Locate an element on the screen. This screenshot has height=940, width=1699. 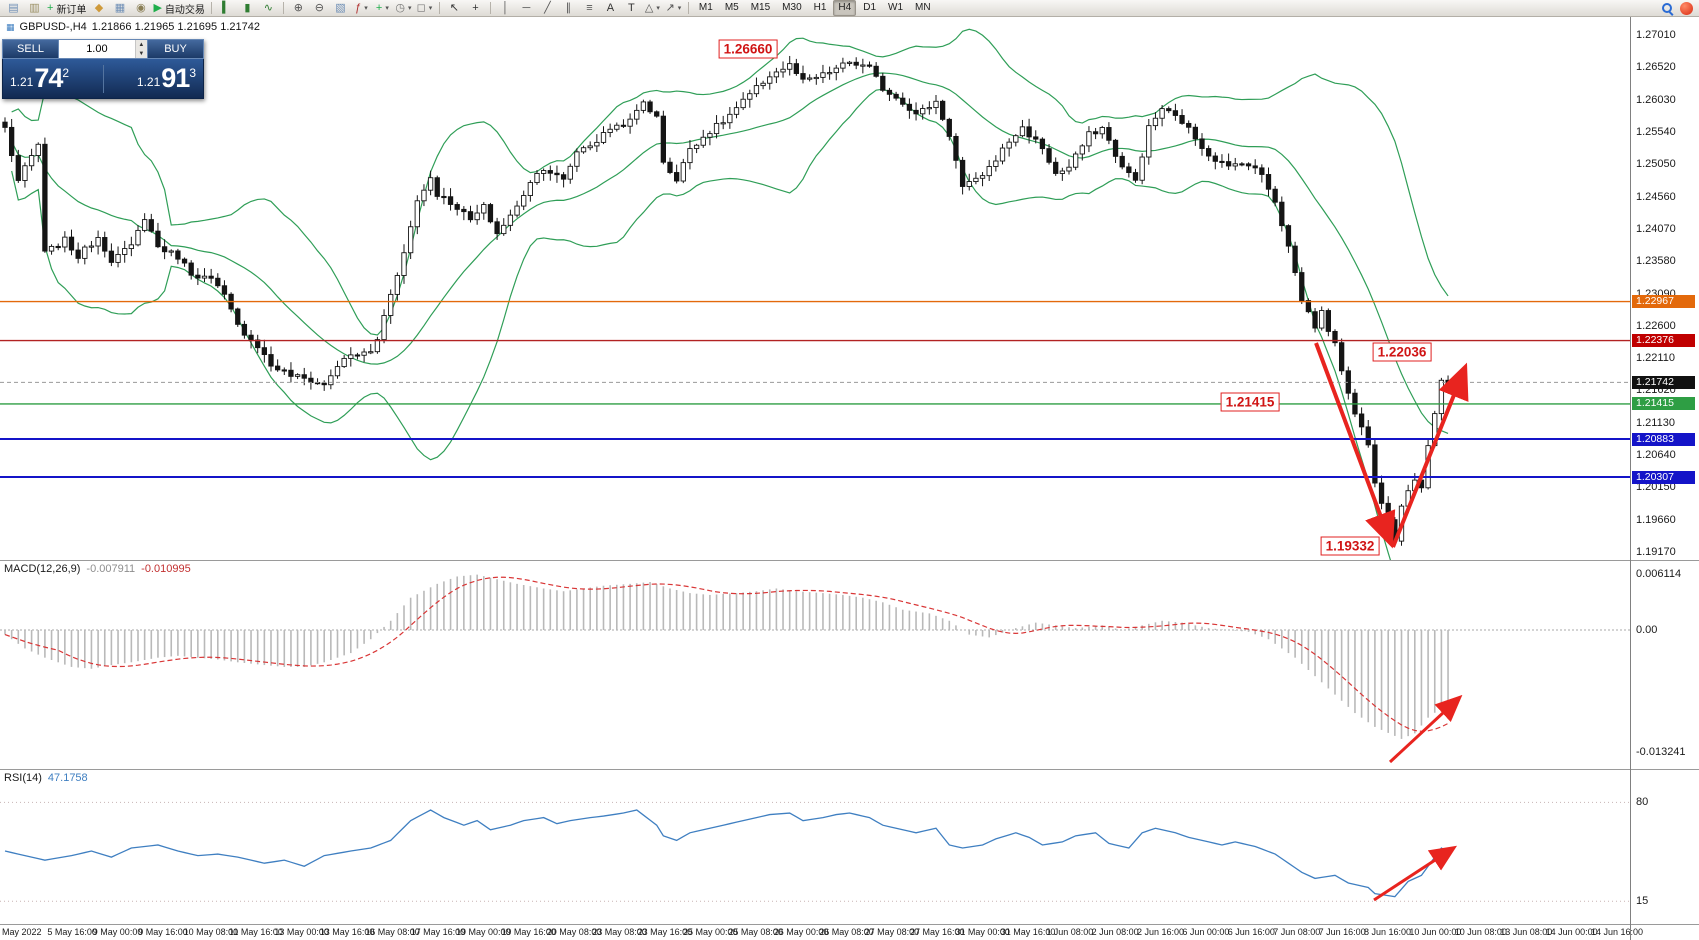
trendline-icon: ╱ is located at coordinates (547, 8).